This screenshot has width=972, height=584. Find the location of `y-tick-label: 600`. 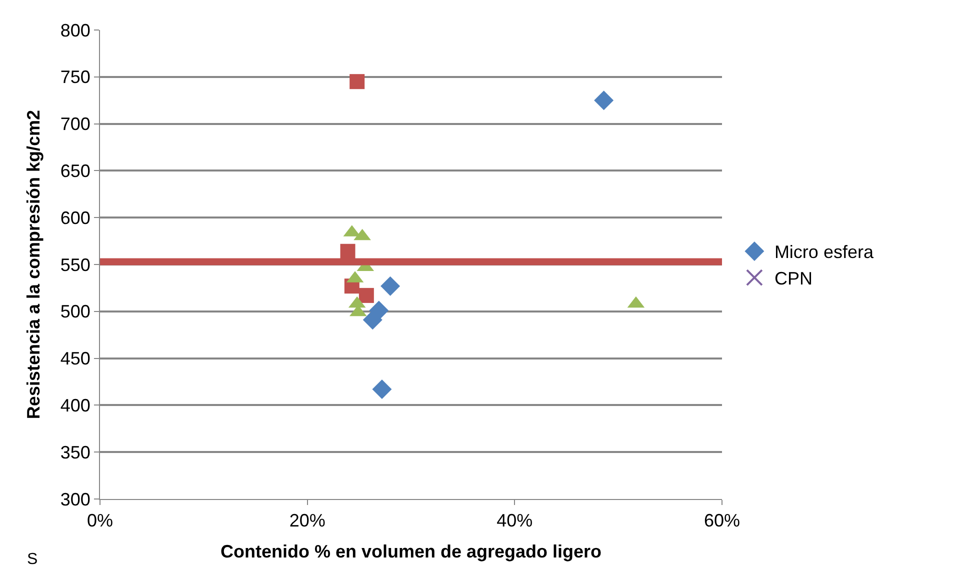

y-tick-label: 600 is located at coordinates (75, 218).